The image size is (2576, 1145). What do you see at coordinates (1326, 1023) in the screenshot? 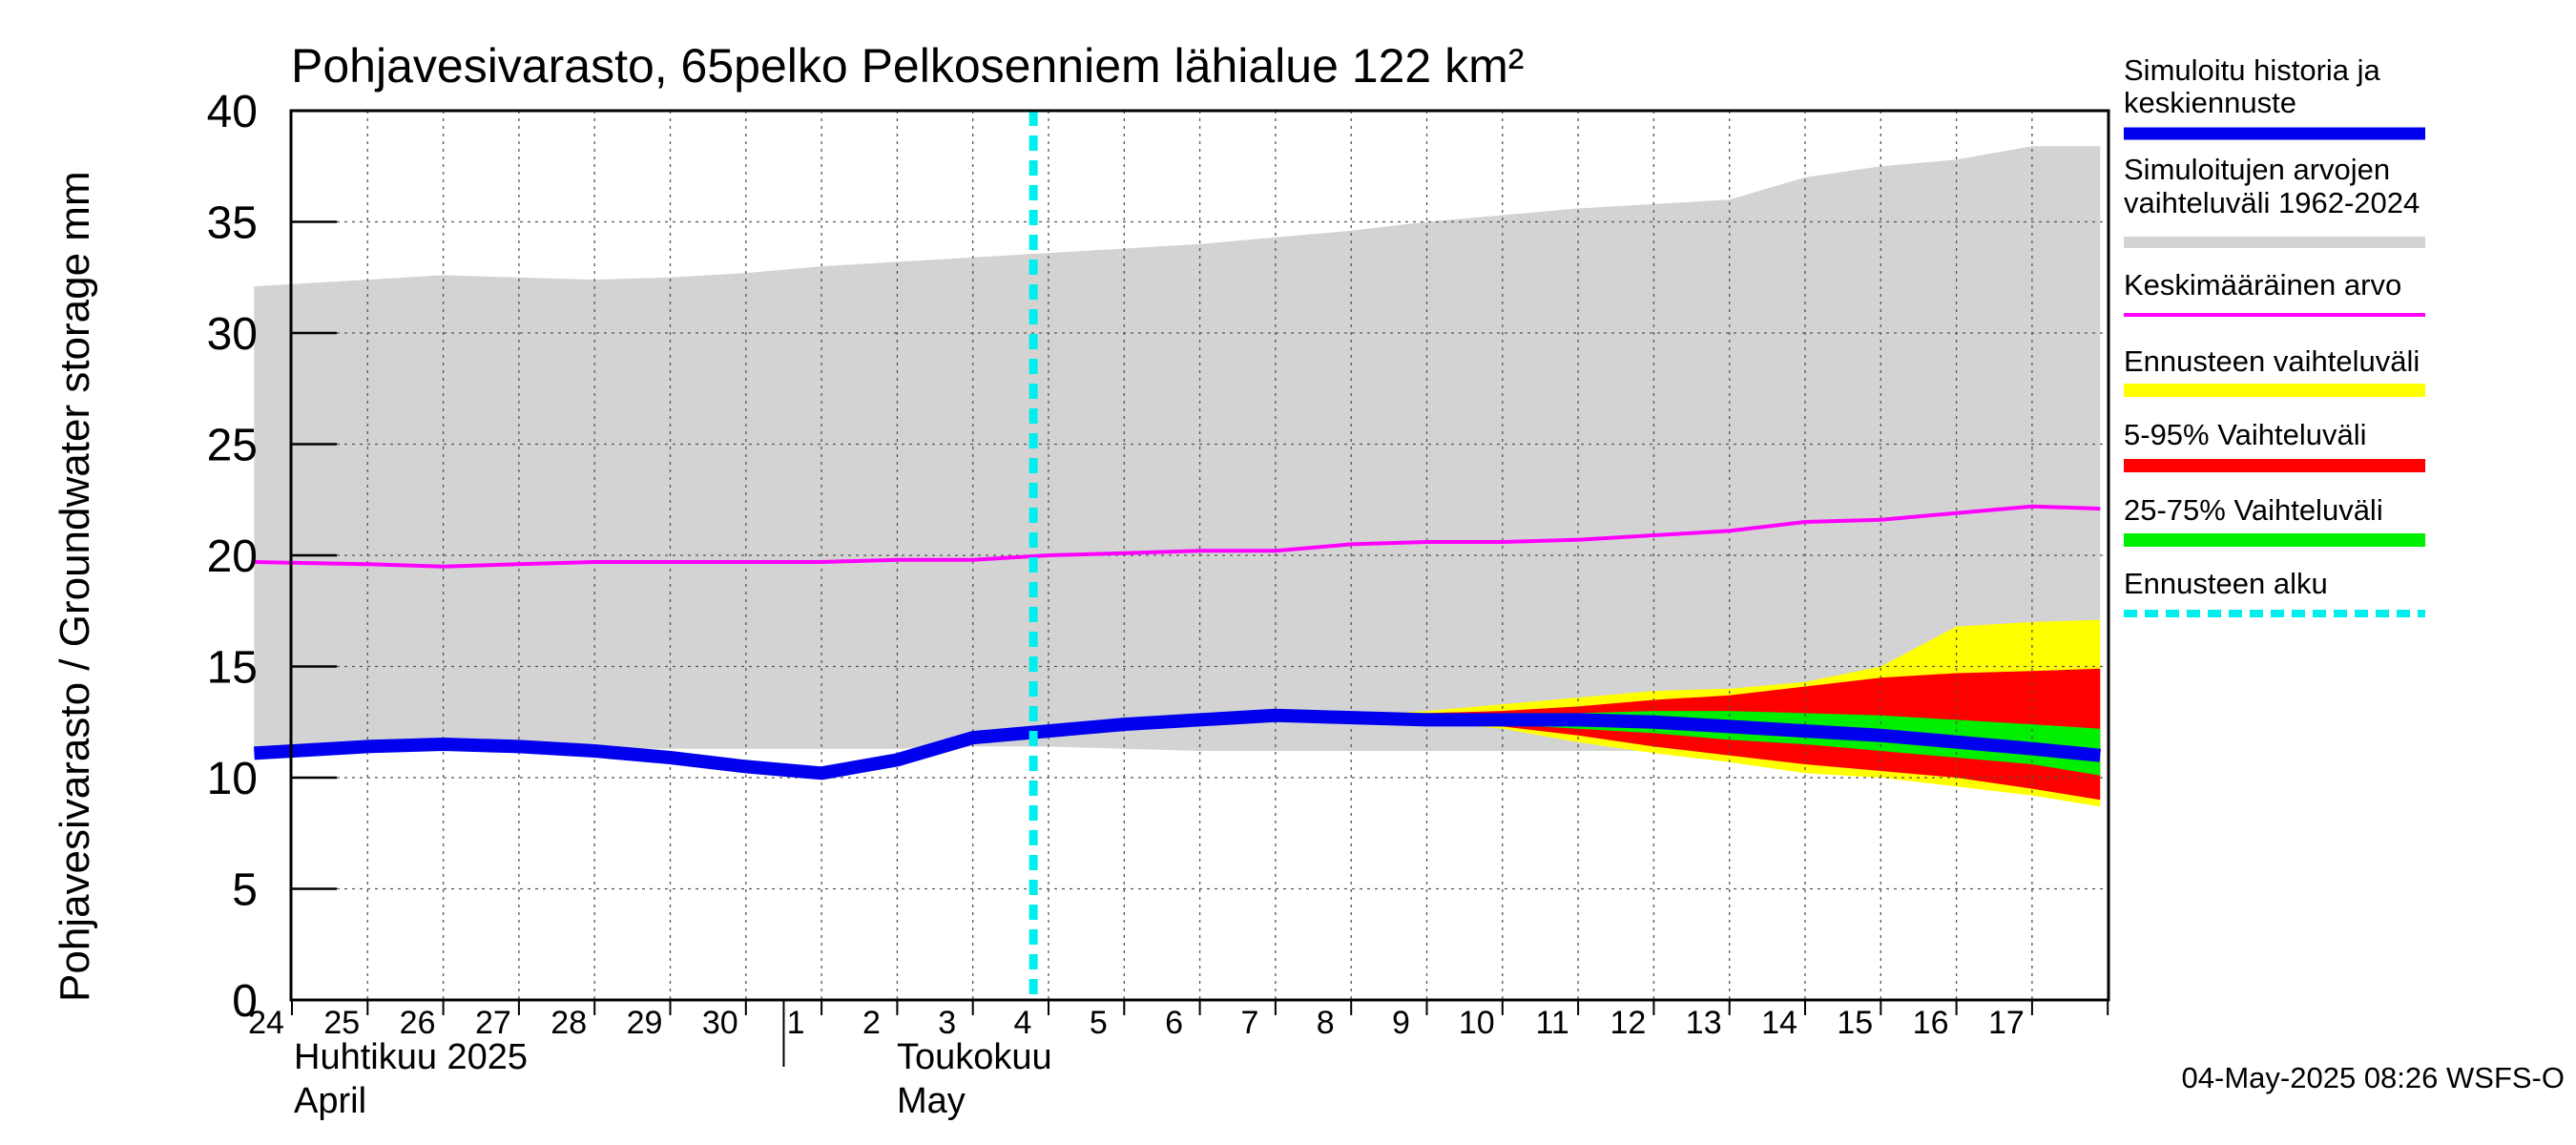
I see `x-tick-label-14: 8` at bounding box center [1326, 1023].